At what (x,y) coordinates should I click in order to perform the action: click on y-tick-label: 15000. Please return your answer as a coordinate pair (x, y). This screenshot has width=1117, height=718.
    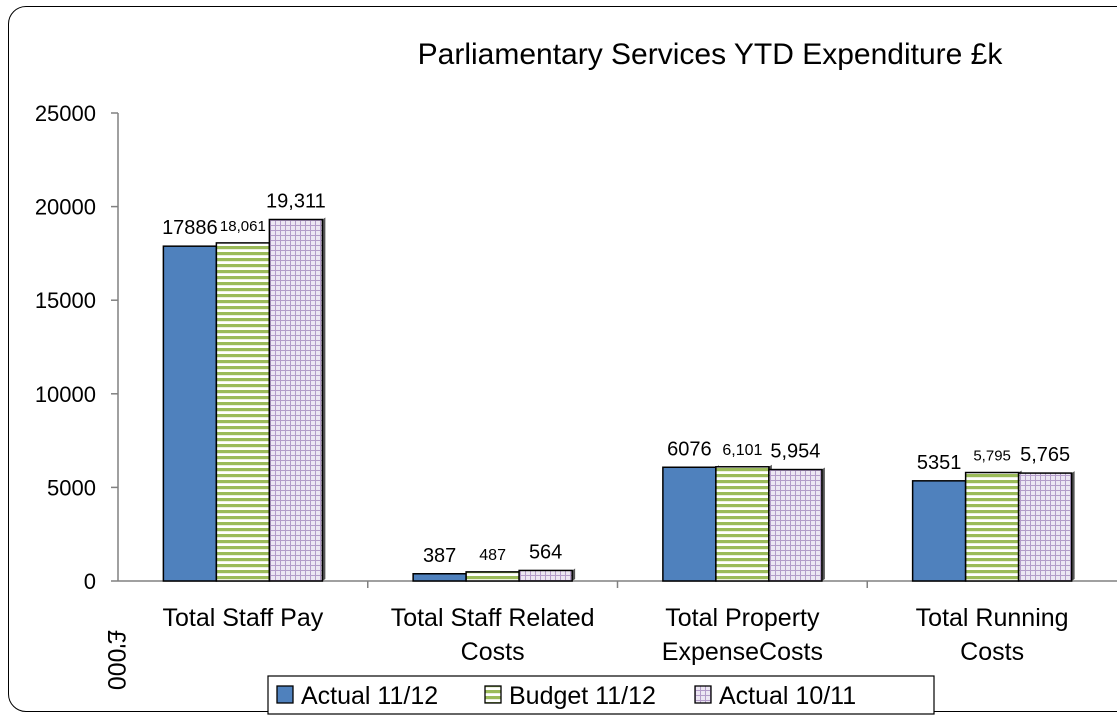
    Looking at the image, I should click on (65, 300).